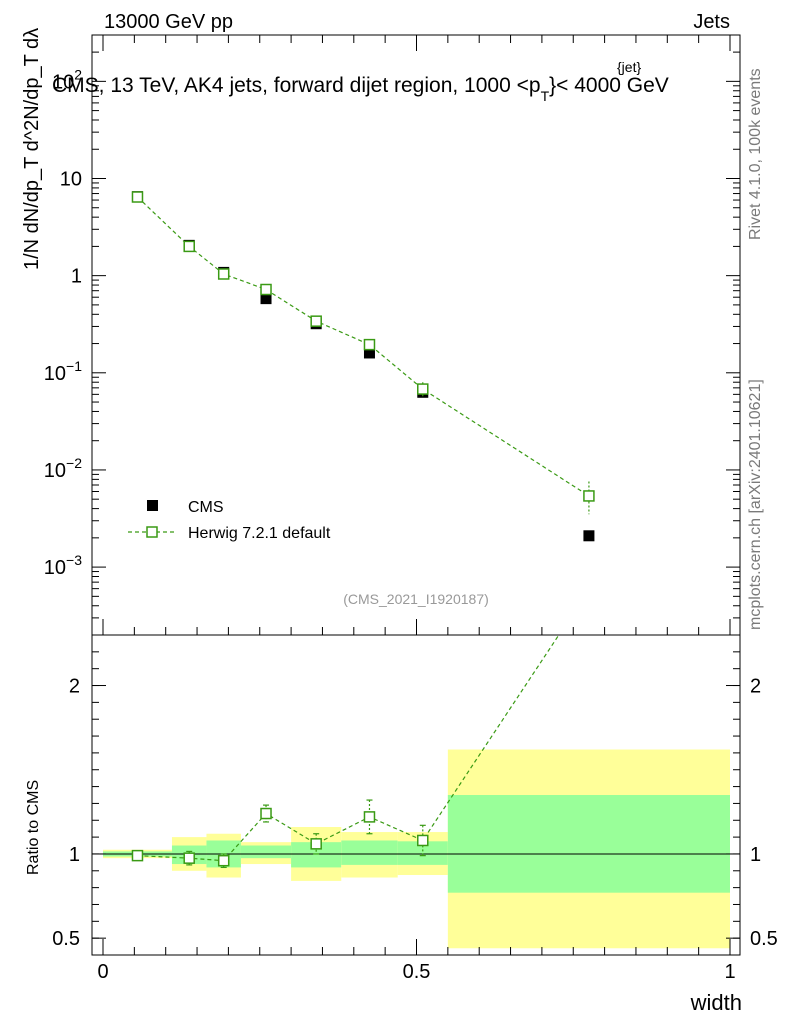 The height and width of the screenshot is (1024, 786). What do you see at coordinates (152, 532) in the screenshot?
I see `legend-mc-marker` at bounding box center [152, 532].